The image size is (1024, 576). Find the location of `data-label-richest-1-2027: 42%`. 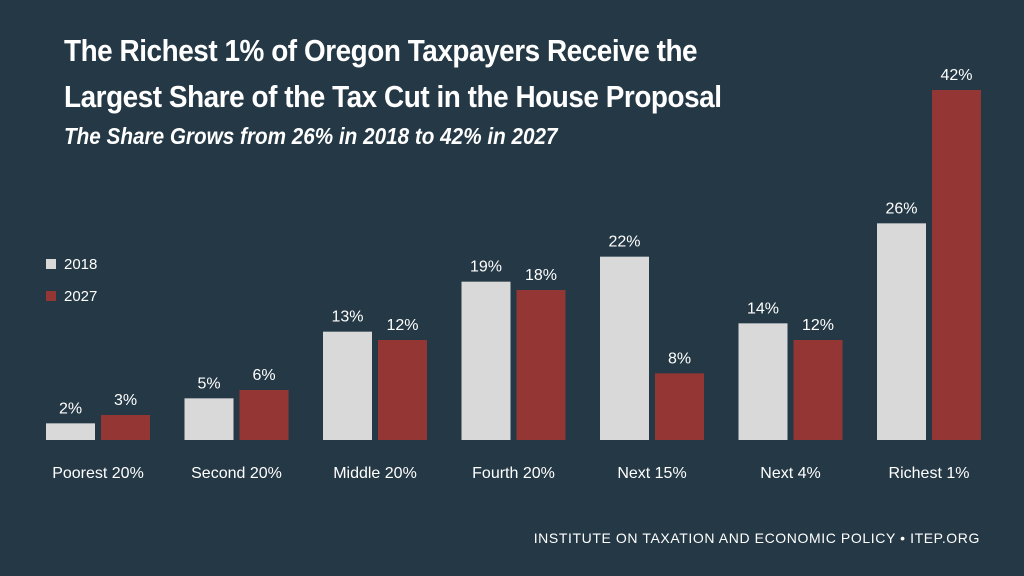

data-label-richest-1-2027: 42% is located at coordinates (956, 75).